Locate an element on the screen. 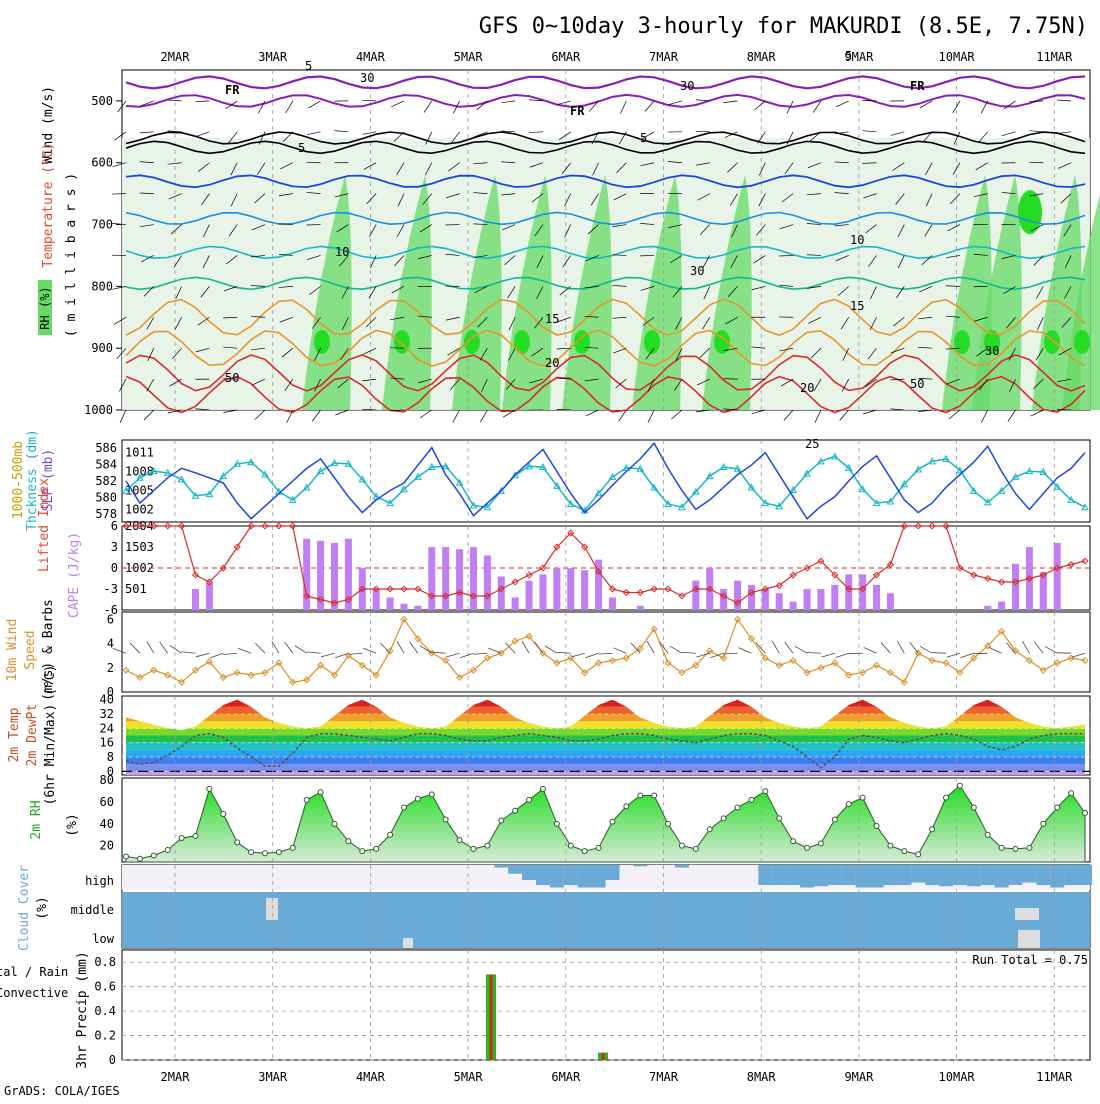  date-label-bottom: 8MAR is located at coordinates (762, 1077).